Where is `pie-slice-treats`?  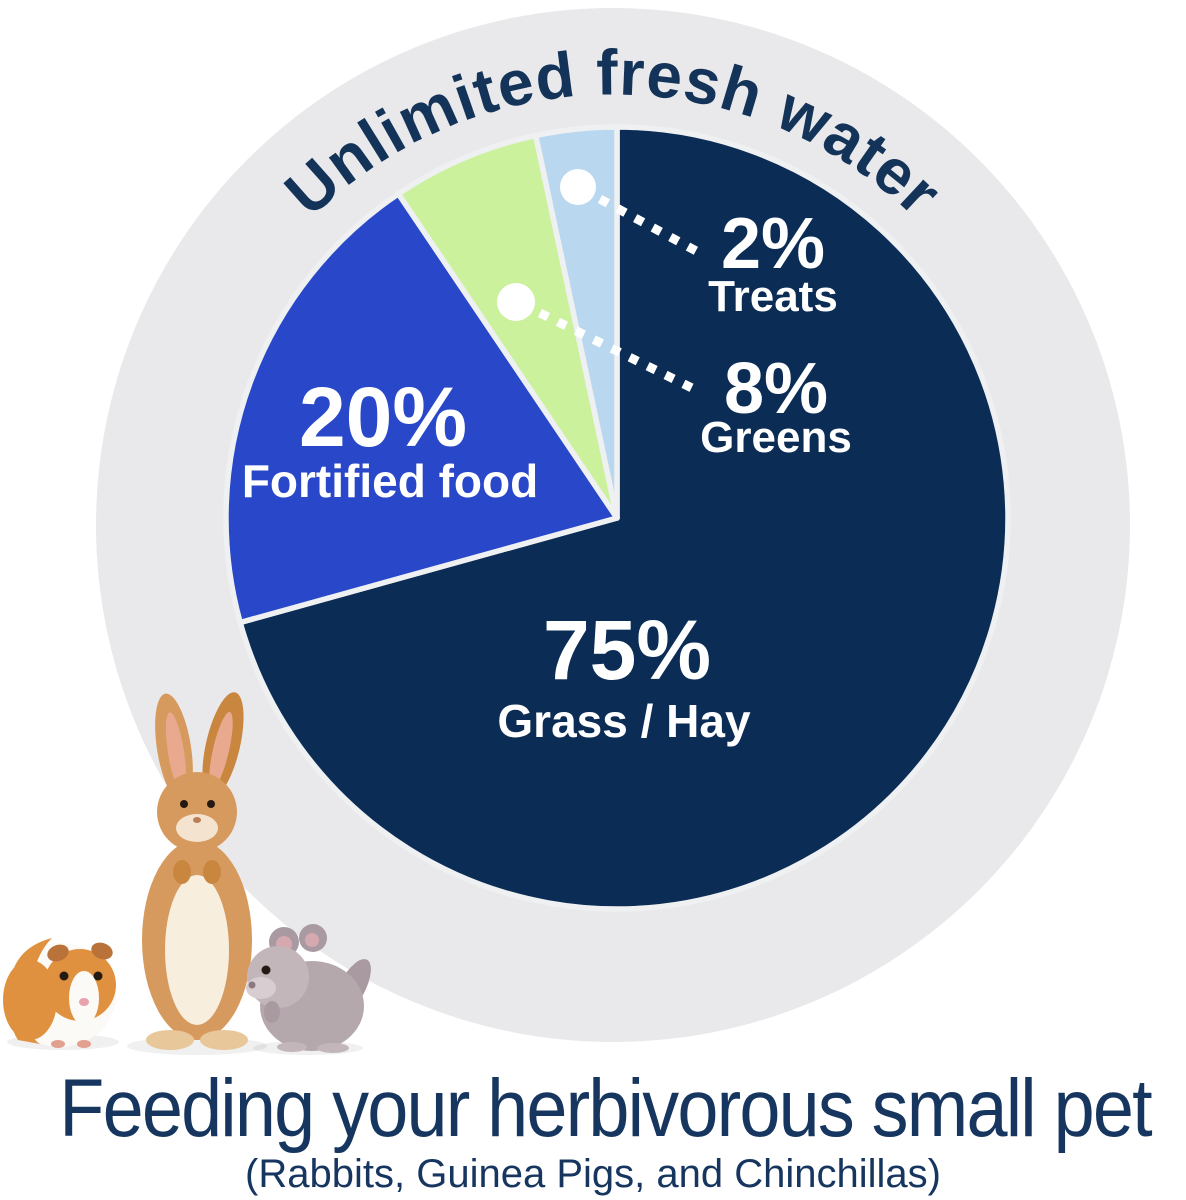
pie-slice-treats is located at coordinates (576, 322).